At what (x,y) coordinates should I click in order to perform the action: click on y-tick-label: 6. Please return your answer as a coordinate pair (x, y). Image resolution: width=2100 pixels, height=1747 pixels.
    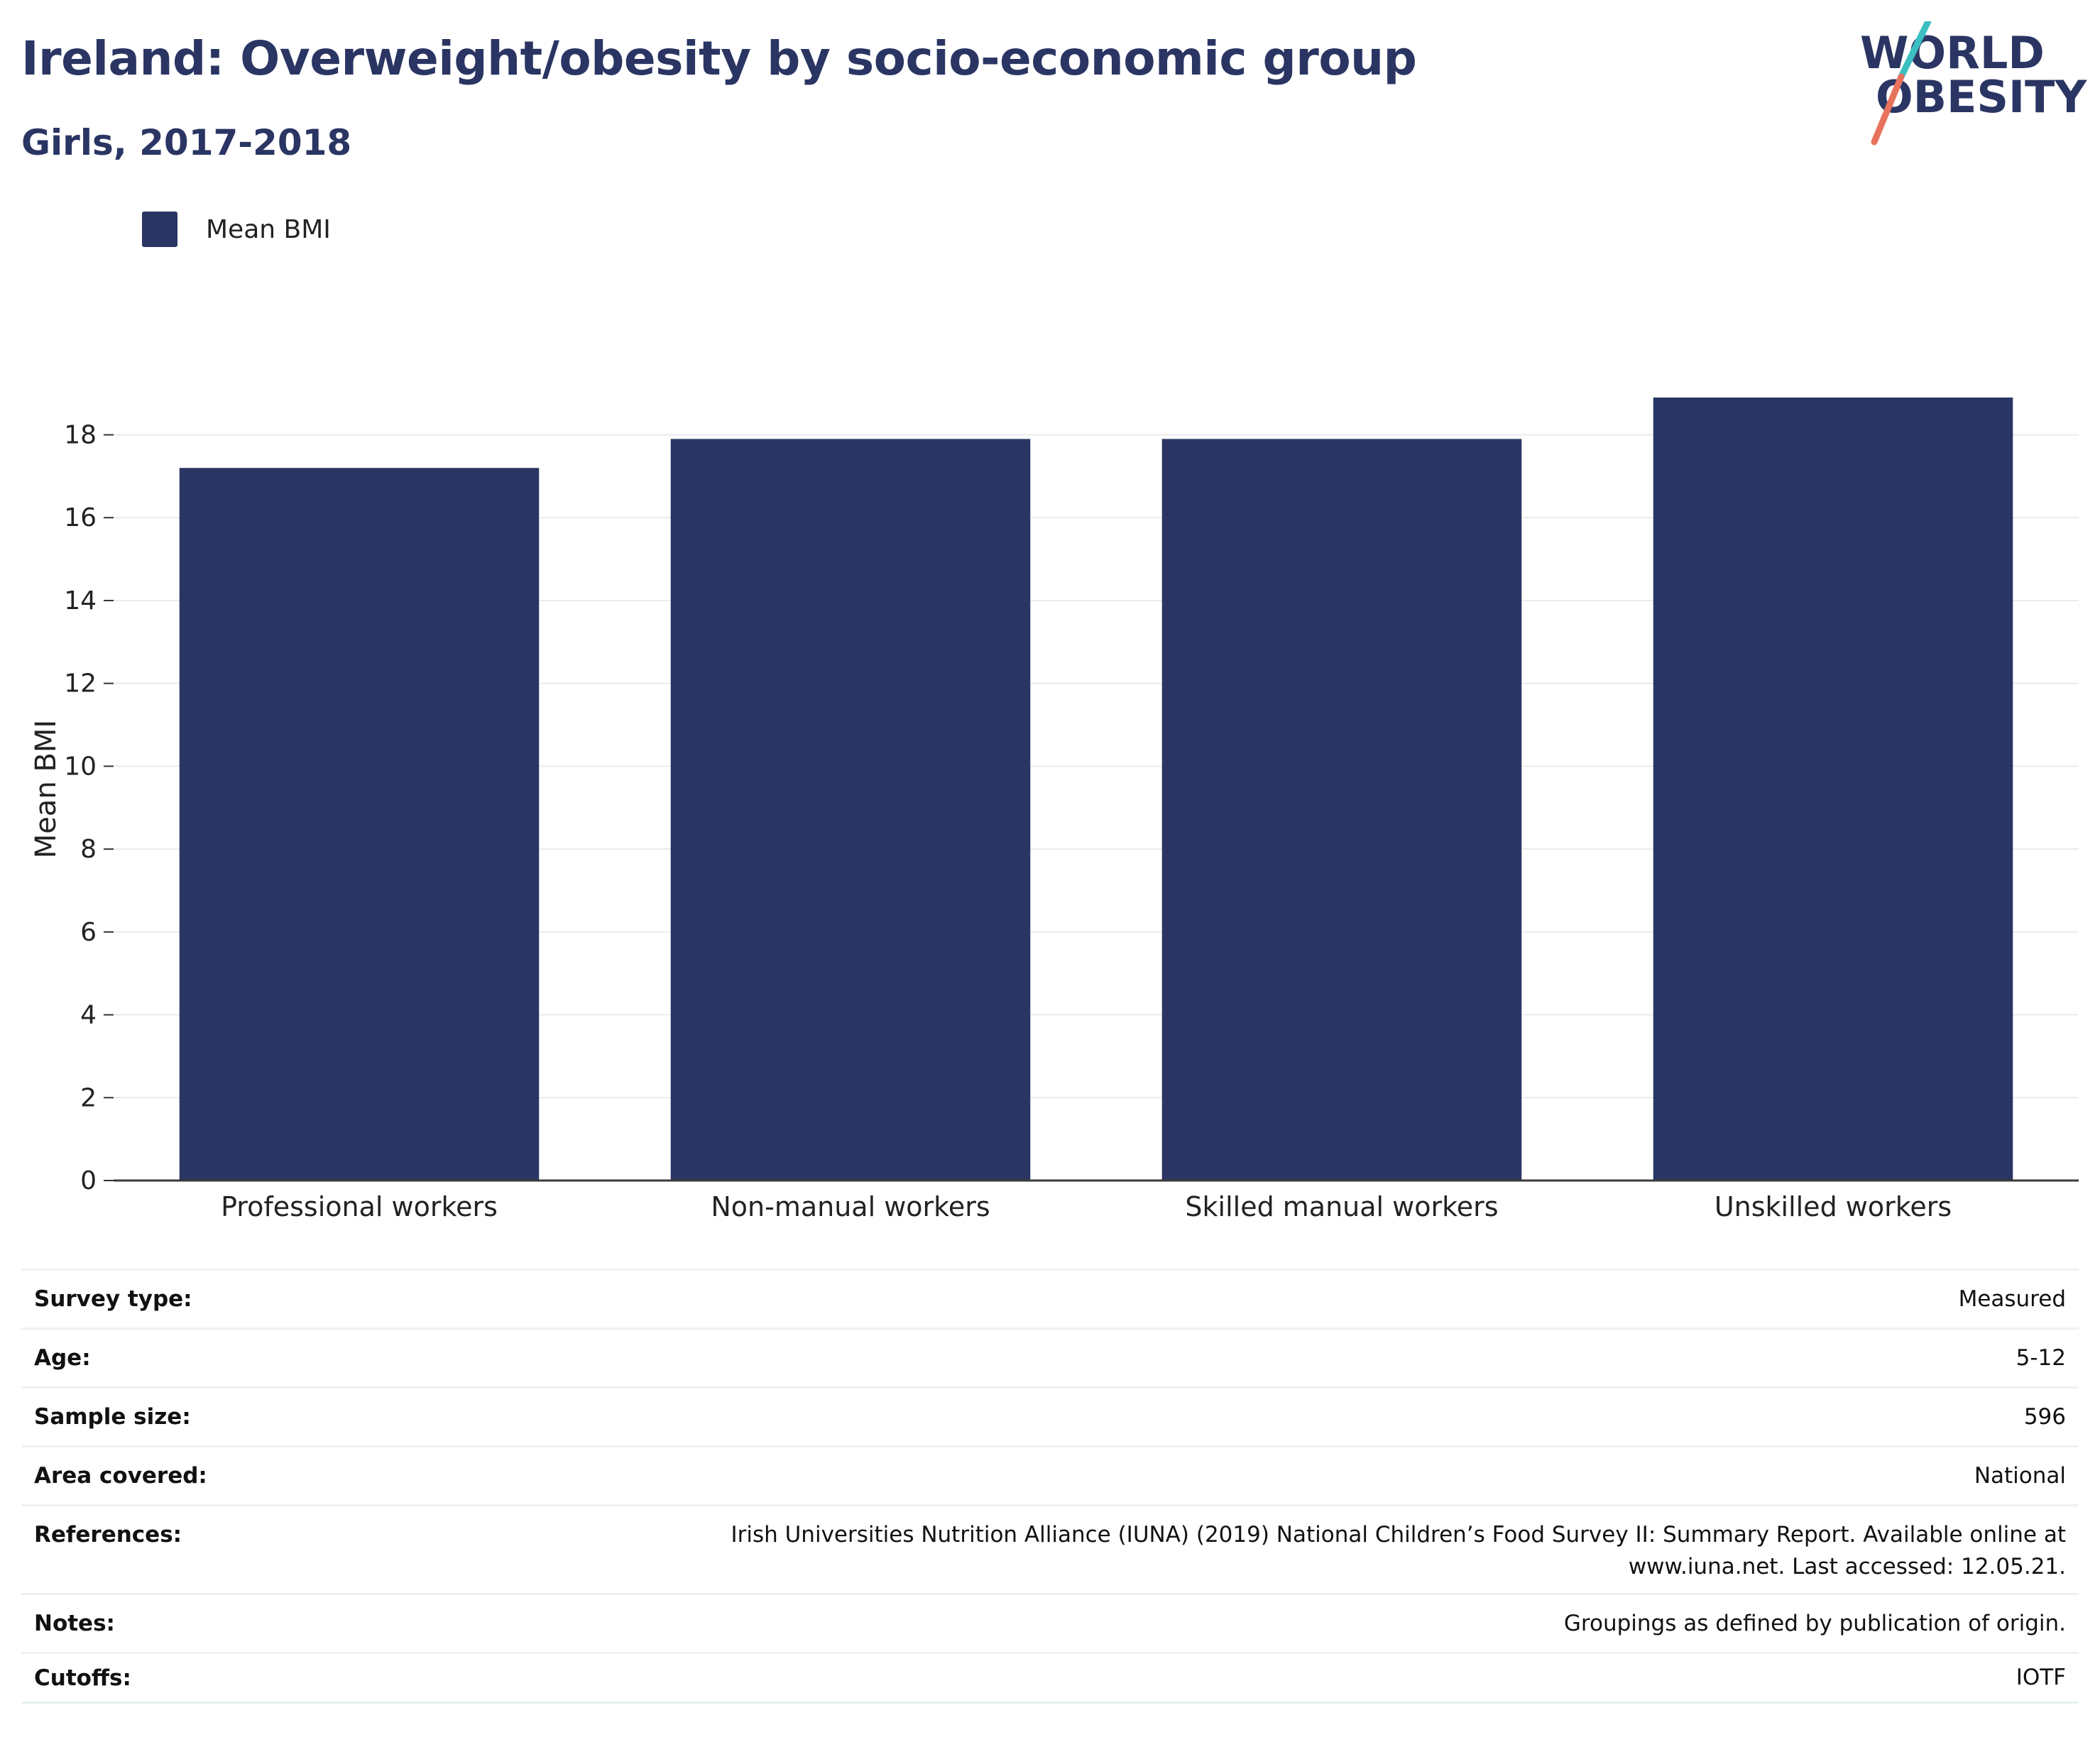
    Looking at the image, I should click on (88, 932).